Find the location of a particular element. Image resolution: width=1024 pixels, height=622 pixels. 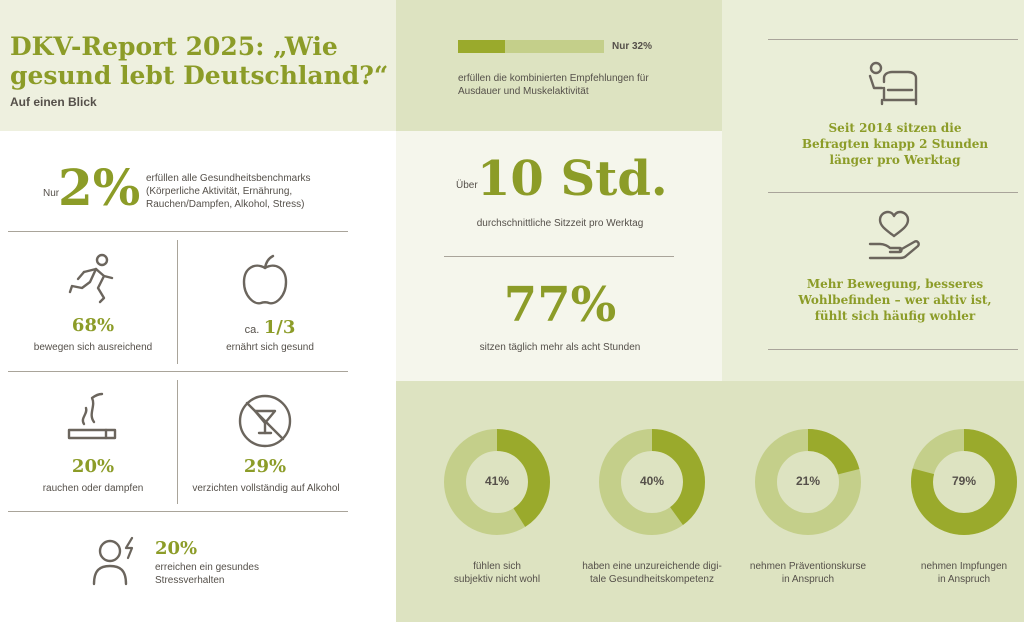

page-title-line1: DKV-Report 2025: „Wie is located at coordinates (174, 46).